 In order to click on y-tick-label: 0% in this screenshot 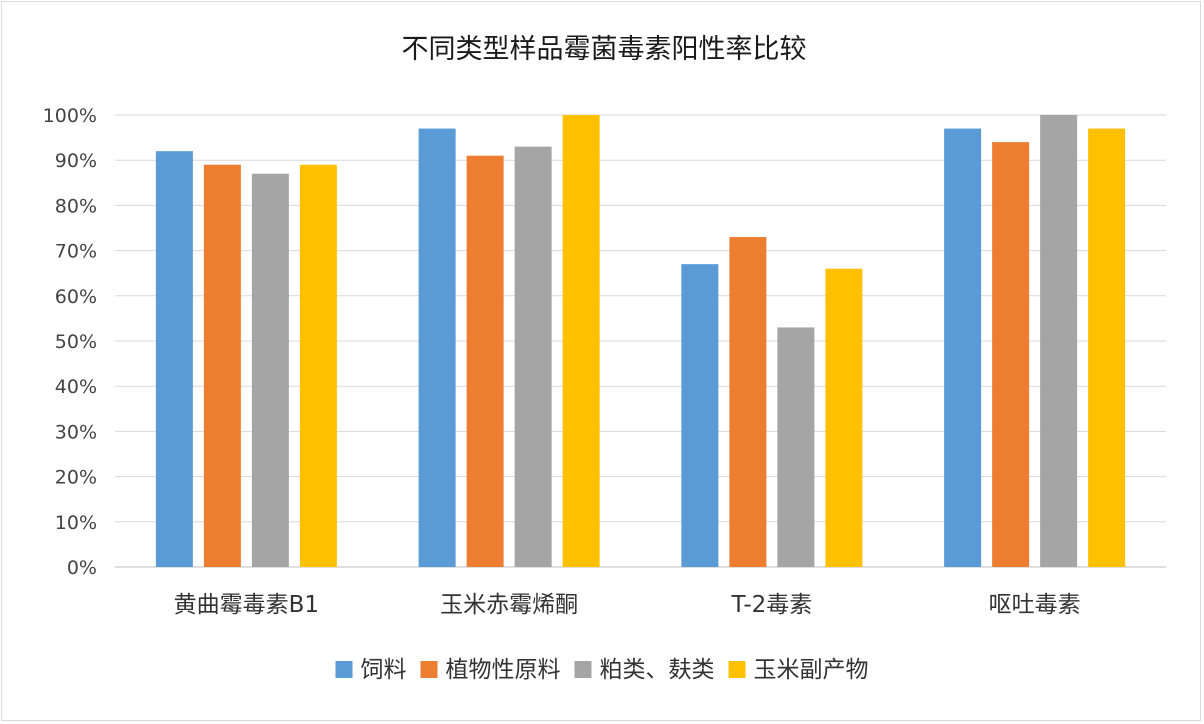, I will do `click(82, 568)`.